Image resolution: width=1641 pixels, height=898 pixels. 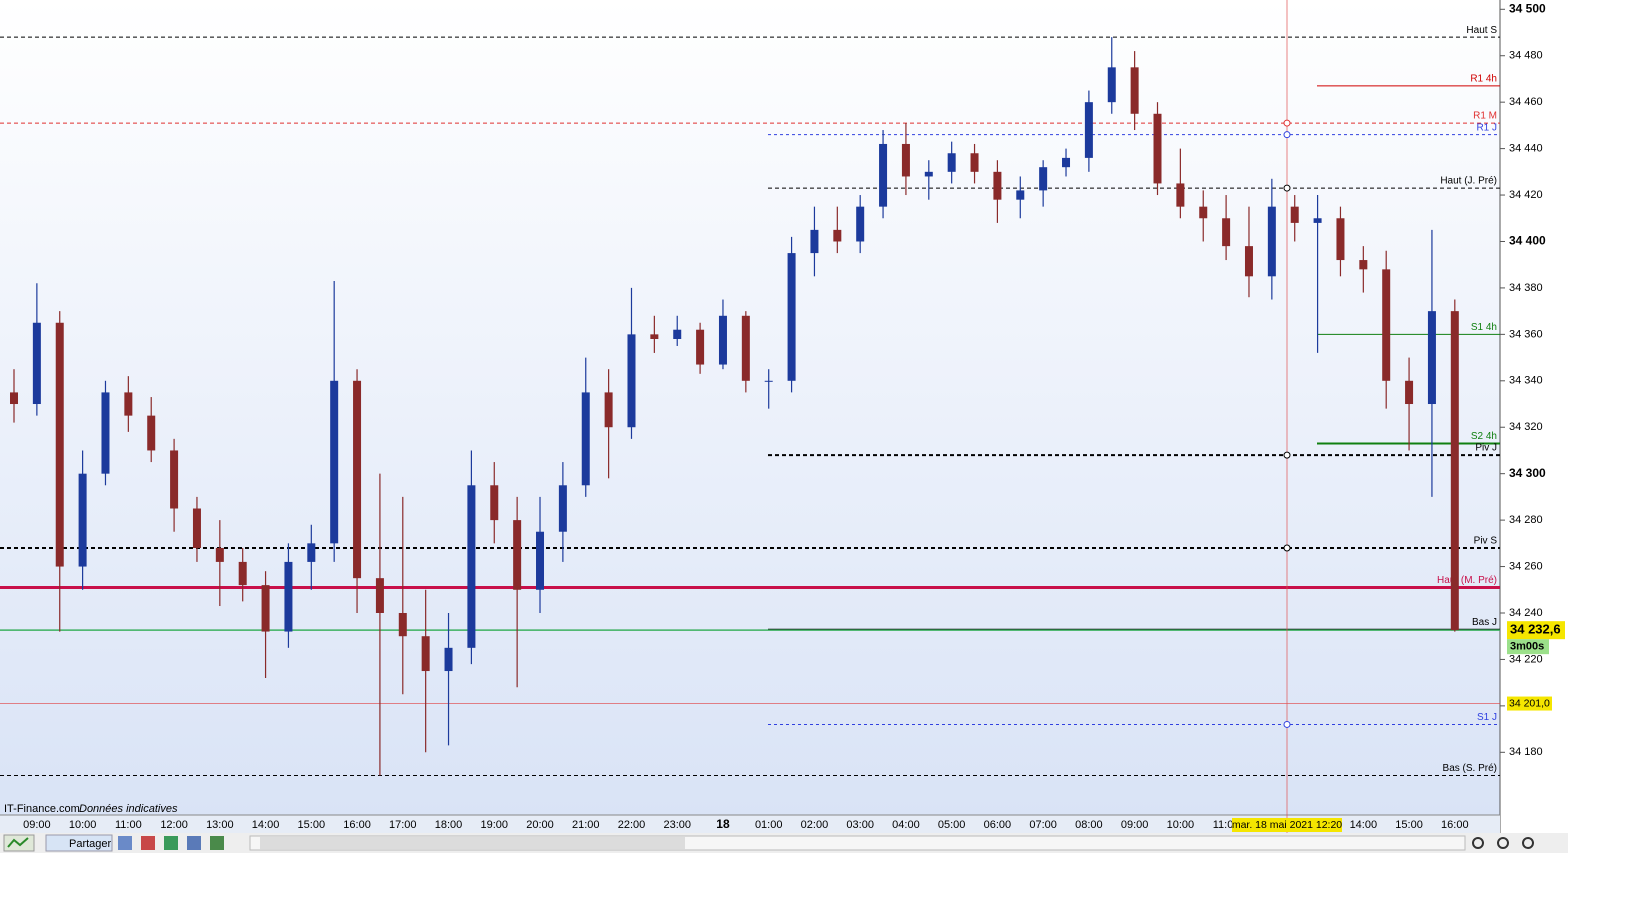 I want to click on marker-badge, so click(x=1529, y=703).